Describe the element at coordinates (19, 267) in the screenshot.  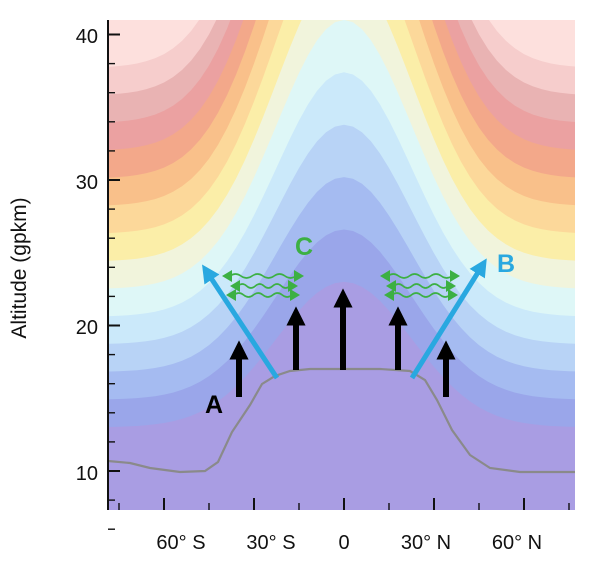
I see `y-axis-title: Altitude (gpkm)` at that location.